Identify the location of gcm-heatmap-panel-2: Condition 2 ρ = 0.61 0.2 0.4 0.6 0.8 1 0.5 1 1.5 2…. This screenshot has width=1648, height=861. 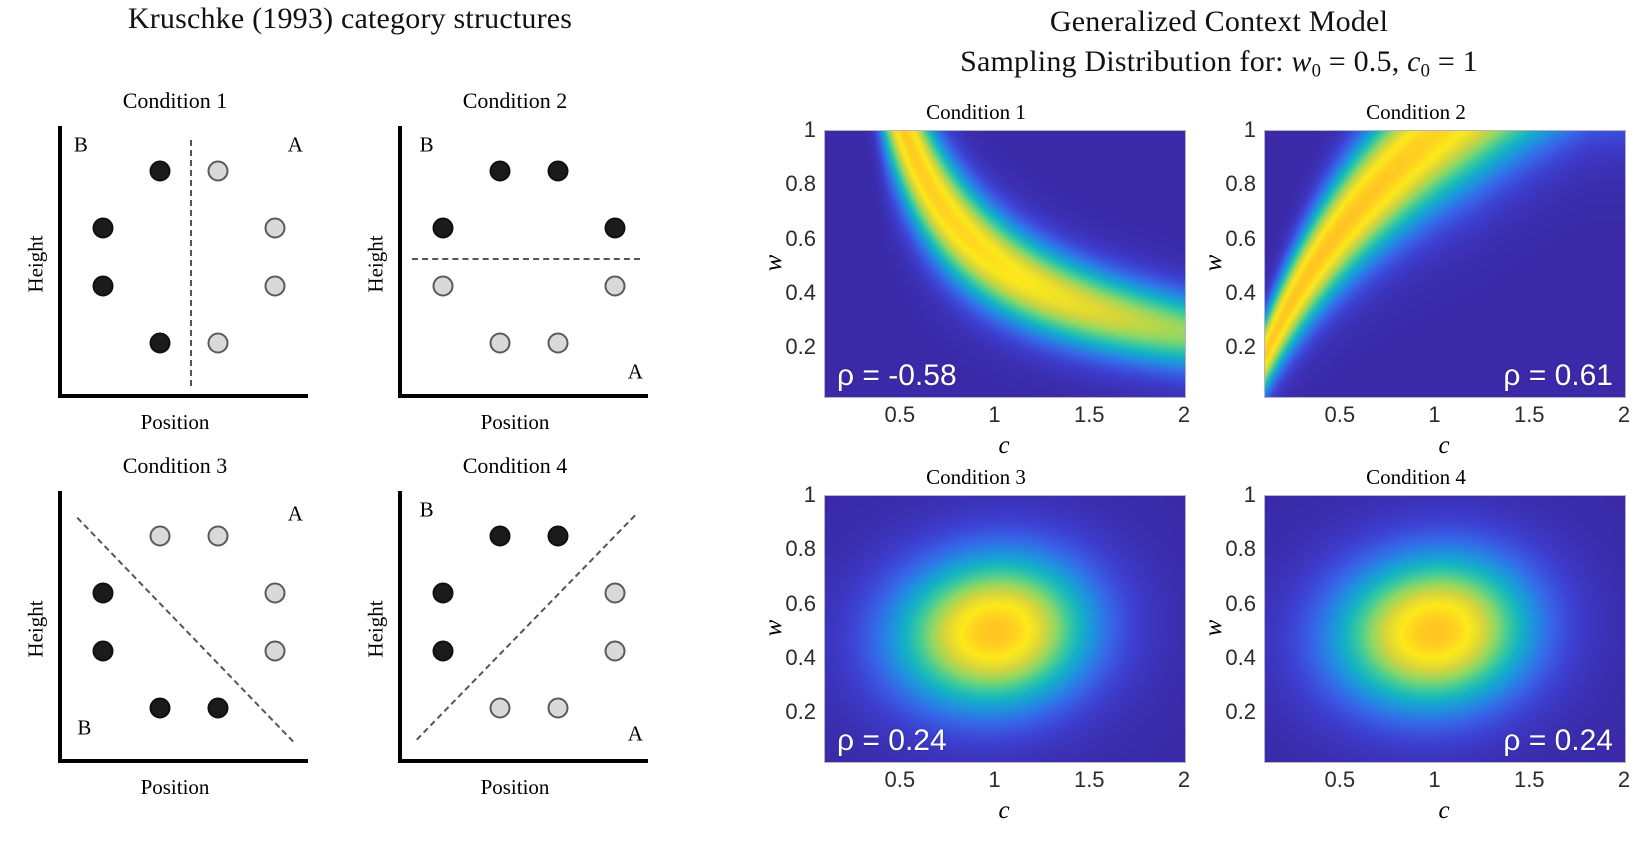
(1416, 282).